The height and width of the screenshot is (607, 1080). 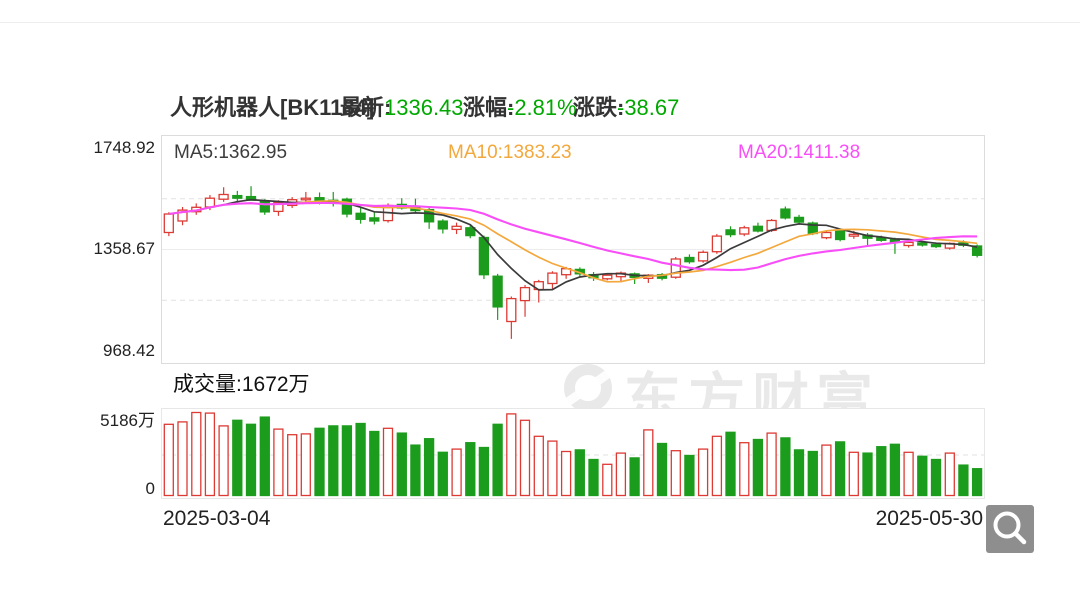 I want to click on ma20-legend: MA20:1411.38, so click(x=799, y=152).